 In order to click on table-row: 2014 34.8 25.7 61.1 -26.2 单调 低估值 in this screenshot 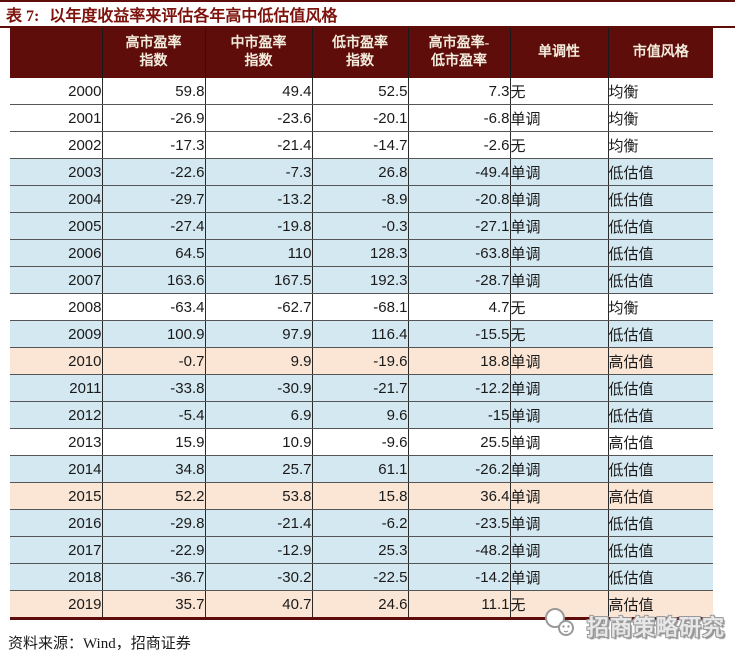, I will do `click(361, 469)`.